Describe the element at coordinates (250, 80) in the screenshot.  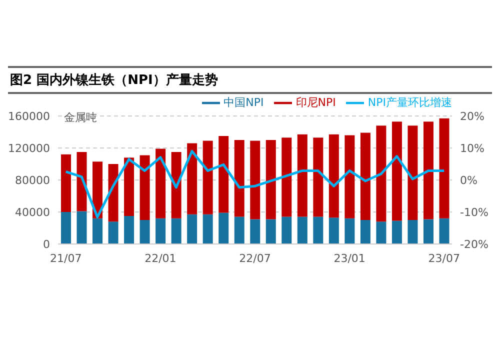
I see `chart-title: 图2 国内外镍生铁（NPI）产量走势` at that location.